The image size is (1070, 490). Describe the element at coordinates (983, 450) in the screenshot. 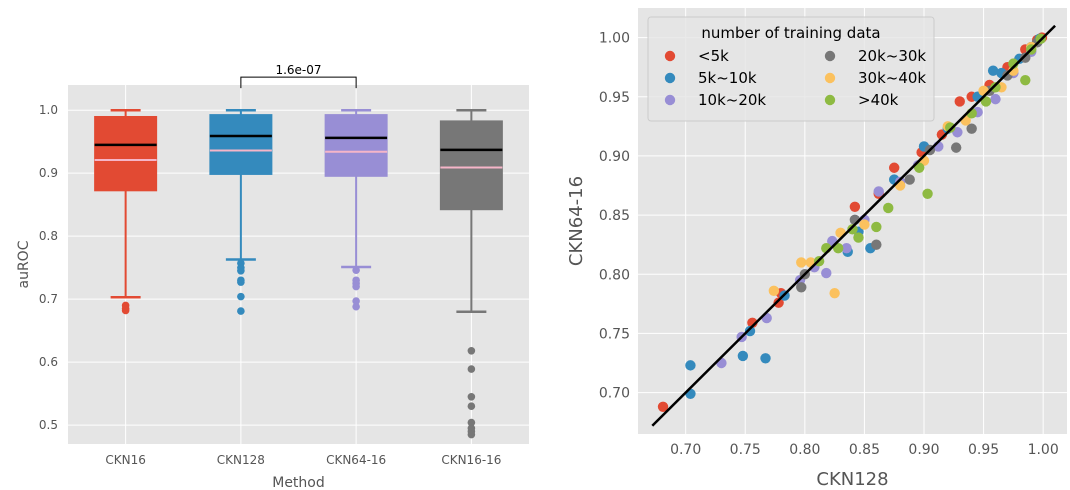

I see `x-tick-label: 0.95` at that location.